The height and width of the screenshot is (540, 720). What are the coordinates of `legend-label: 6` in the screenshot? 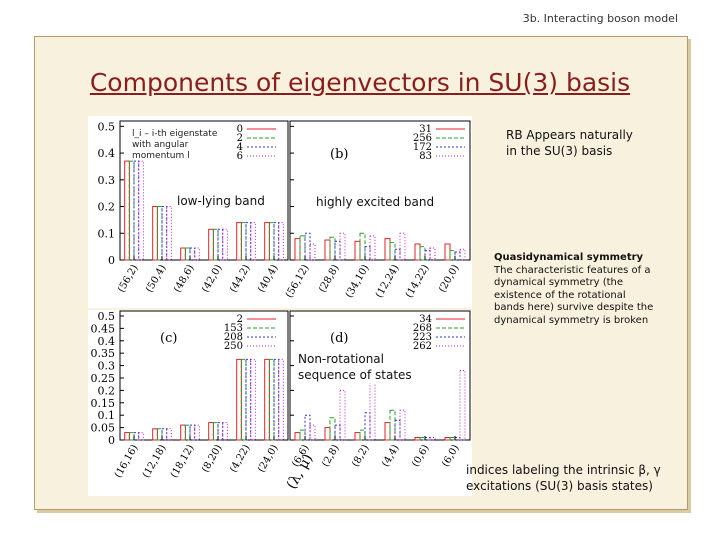 It's located at (240, 156).